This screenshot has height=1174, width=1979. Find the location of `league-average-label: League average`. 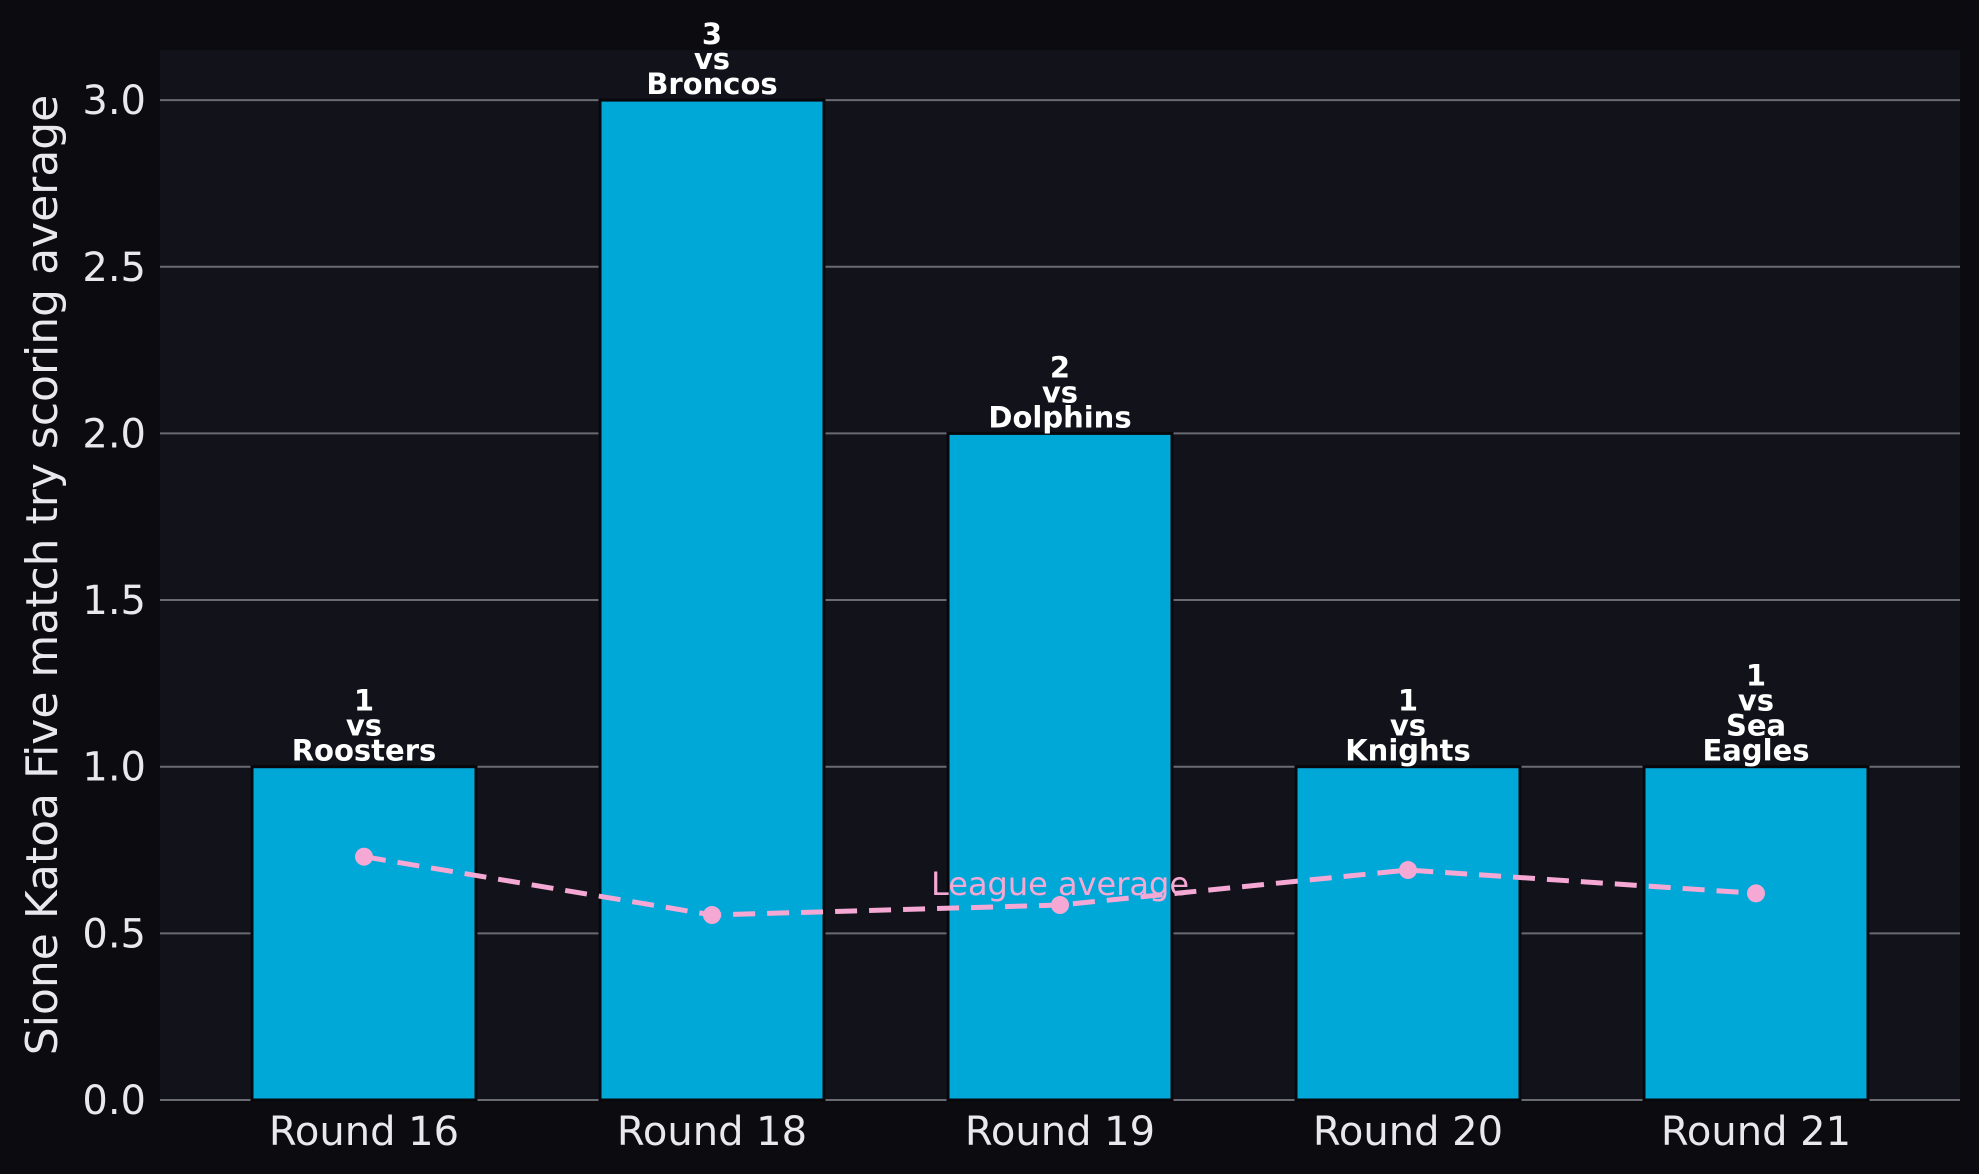

league-average-label: League average is located at coordinates (1060, 884).